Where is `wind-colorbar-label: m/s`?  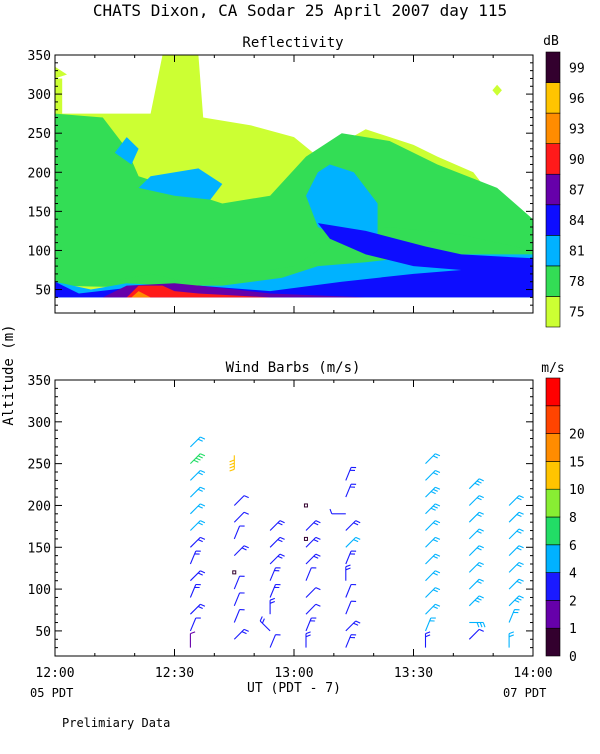
wind-colorbar-label: m/s is located at coordinates (552, 368).